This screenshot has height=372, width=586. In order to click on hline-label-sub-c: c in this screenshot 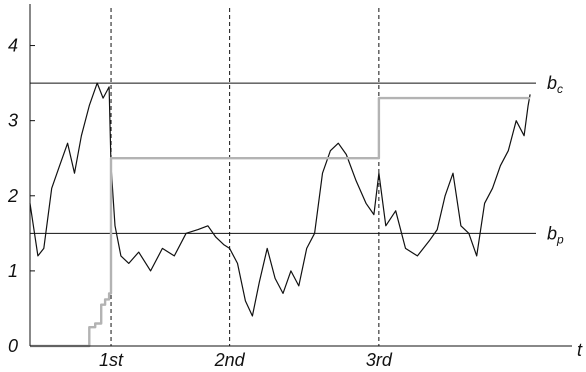, I will do `click(560, 89)`.